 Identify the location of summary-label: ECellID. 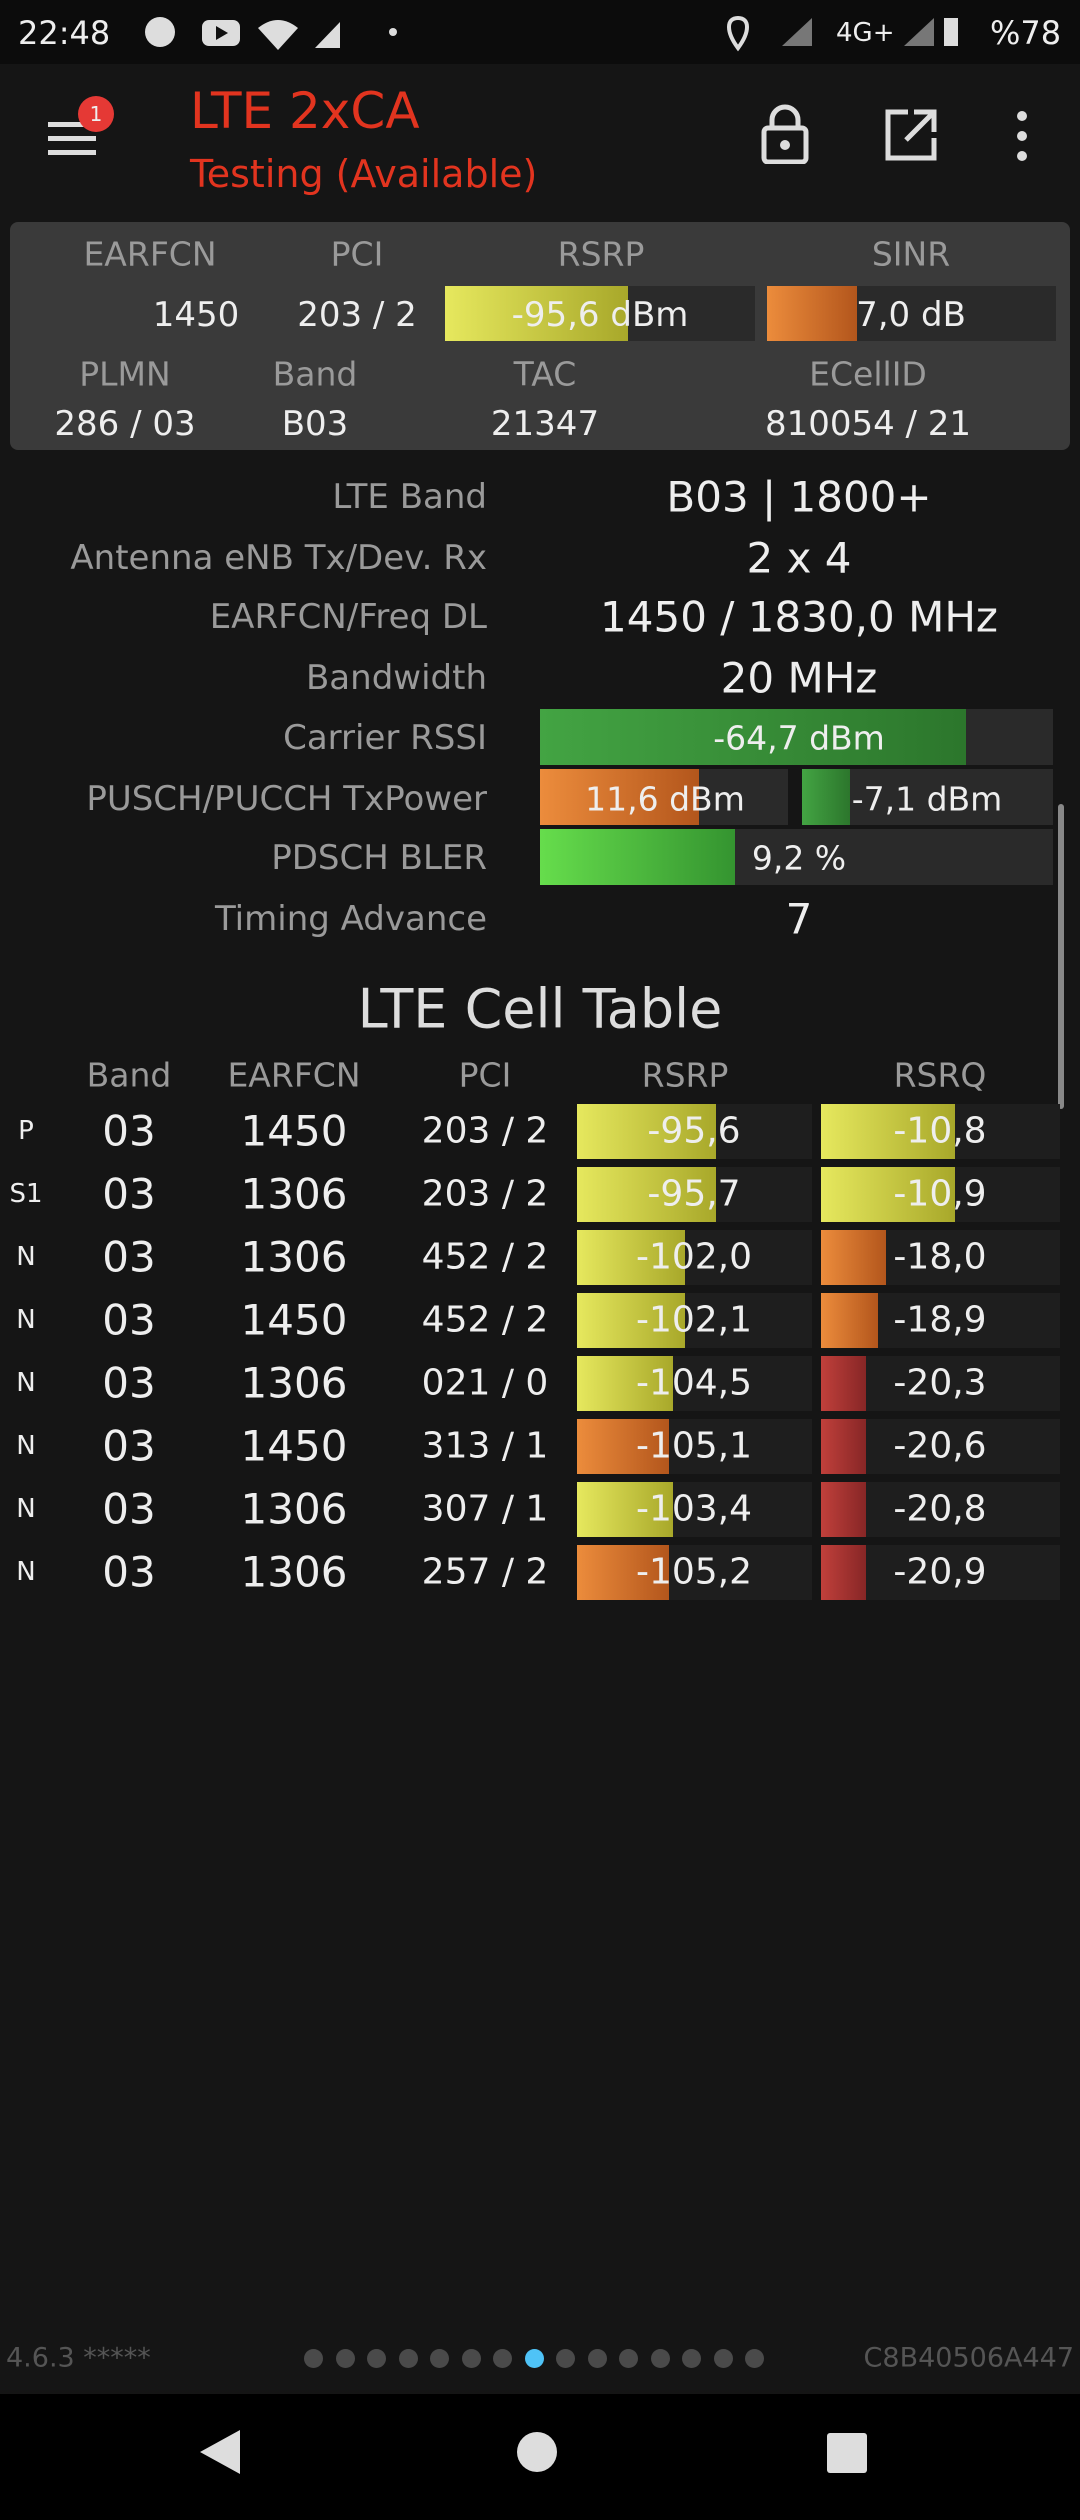
(868, 374).